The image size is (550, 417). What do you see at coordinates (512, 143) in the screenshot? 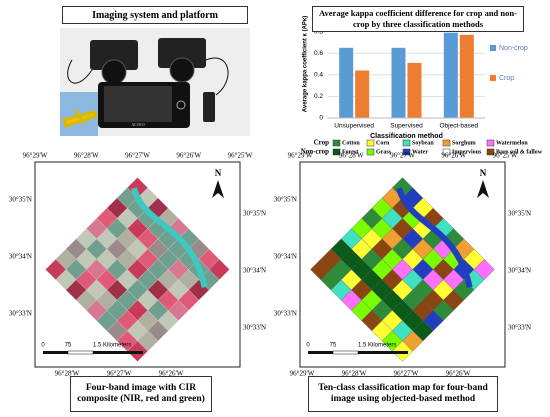
I see `class-label: Watermelon` at bounding box center [512, 143].